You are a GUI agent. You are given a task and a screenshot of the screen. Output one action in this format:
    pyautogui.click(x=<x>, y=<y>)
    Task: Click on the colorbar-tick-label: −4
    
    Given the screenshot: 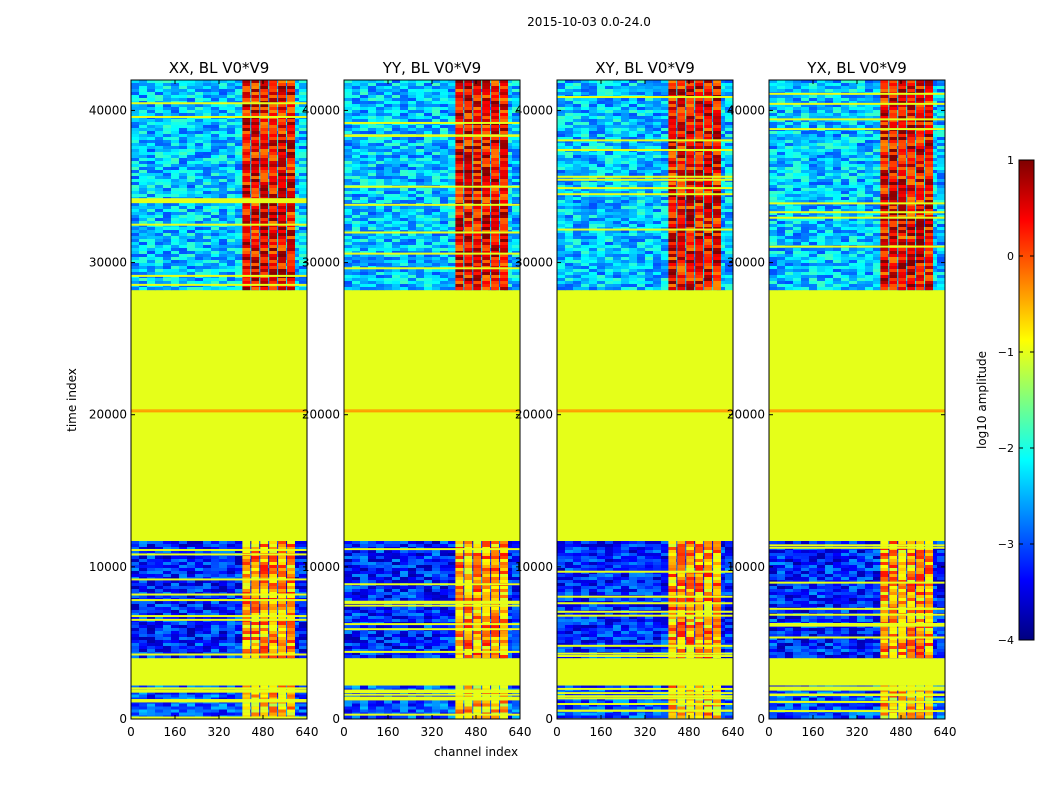 What is the action you would take?
    pyautogui.click(x=1006, y=640)
    